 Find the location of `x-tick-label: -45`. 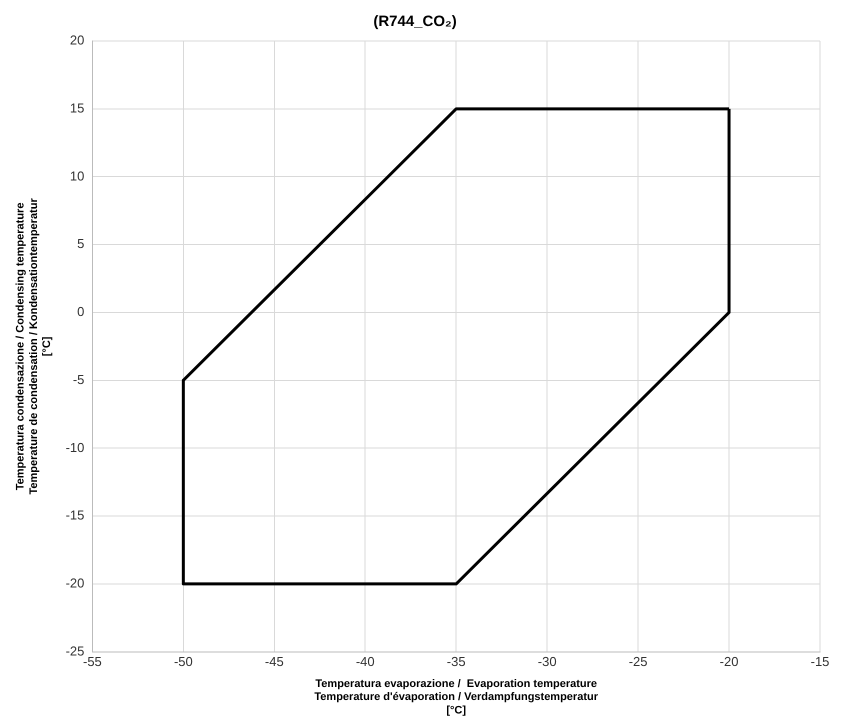

x-tick-label: -45 is located at coordinates (274, 662).